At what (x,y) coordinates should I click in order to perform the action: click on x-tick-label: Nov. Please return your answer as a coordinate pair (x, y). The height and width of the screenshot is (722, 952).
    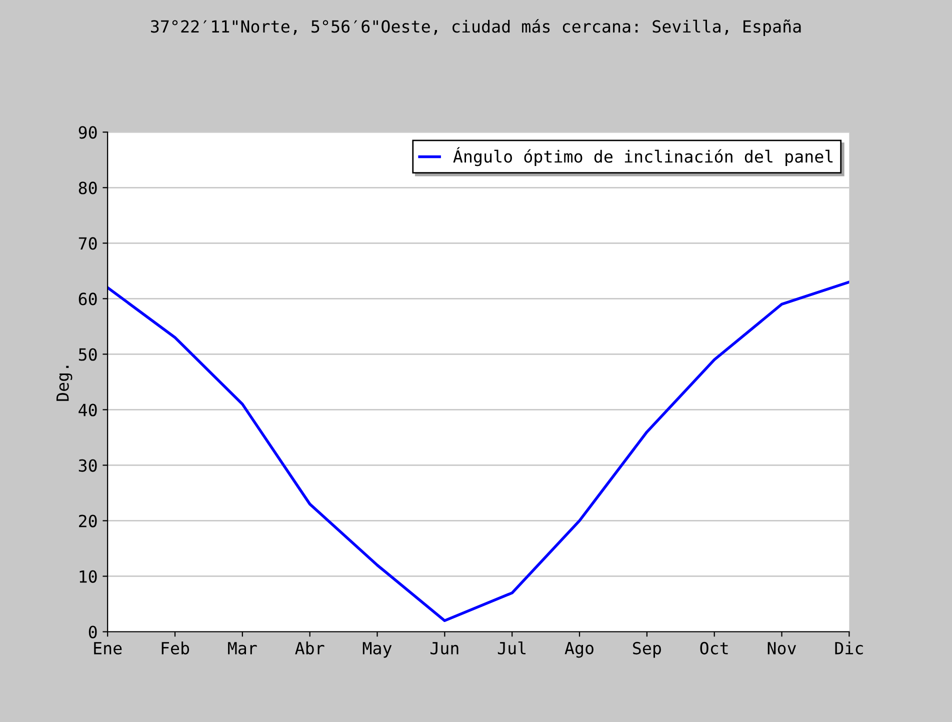
    Looking at the image, I should click on (782, 648).